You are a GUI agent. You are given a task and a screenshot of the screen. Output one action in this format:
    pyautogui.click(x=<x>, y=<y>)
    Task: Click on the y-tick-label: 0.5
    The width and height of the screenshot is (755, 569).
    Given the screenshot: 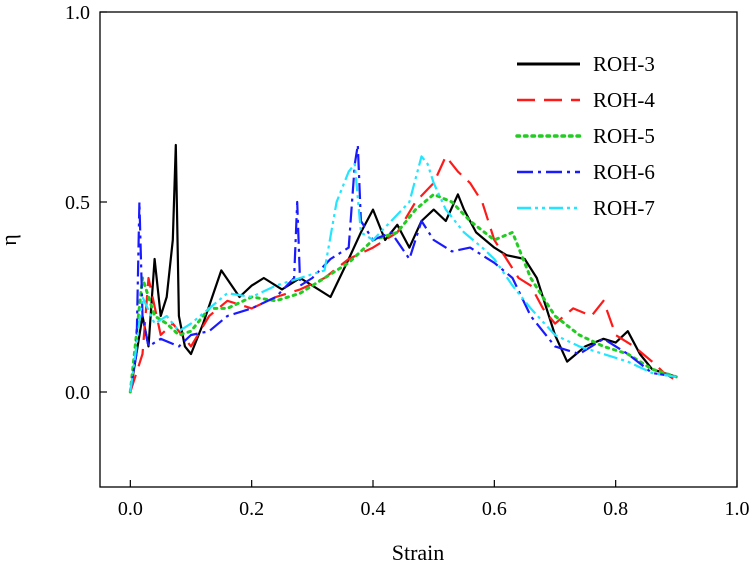 What is the action you would take?
    pyautogui.click(x=77, y=203)
    